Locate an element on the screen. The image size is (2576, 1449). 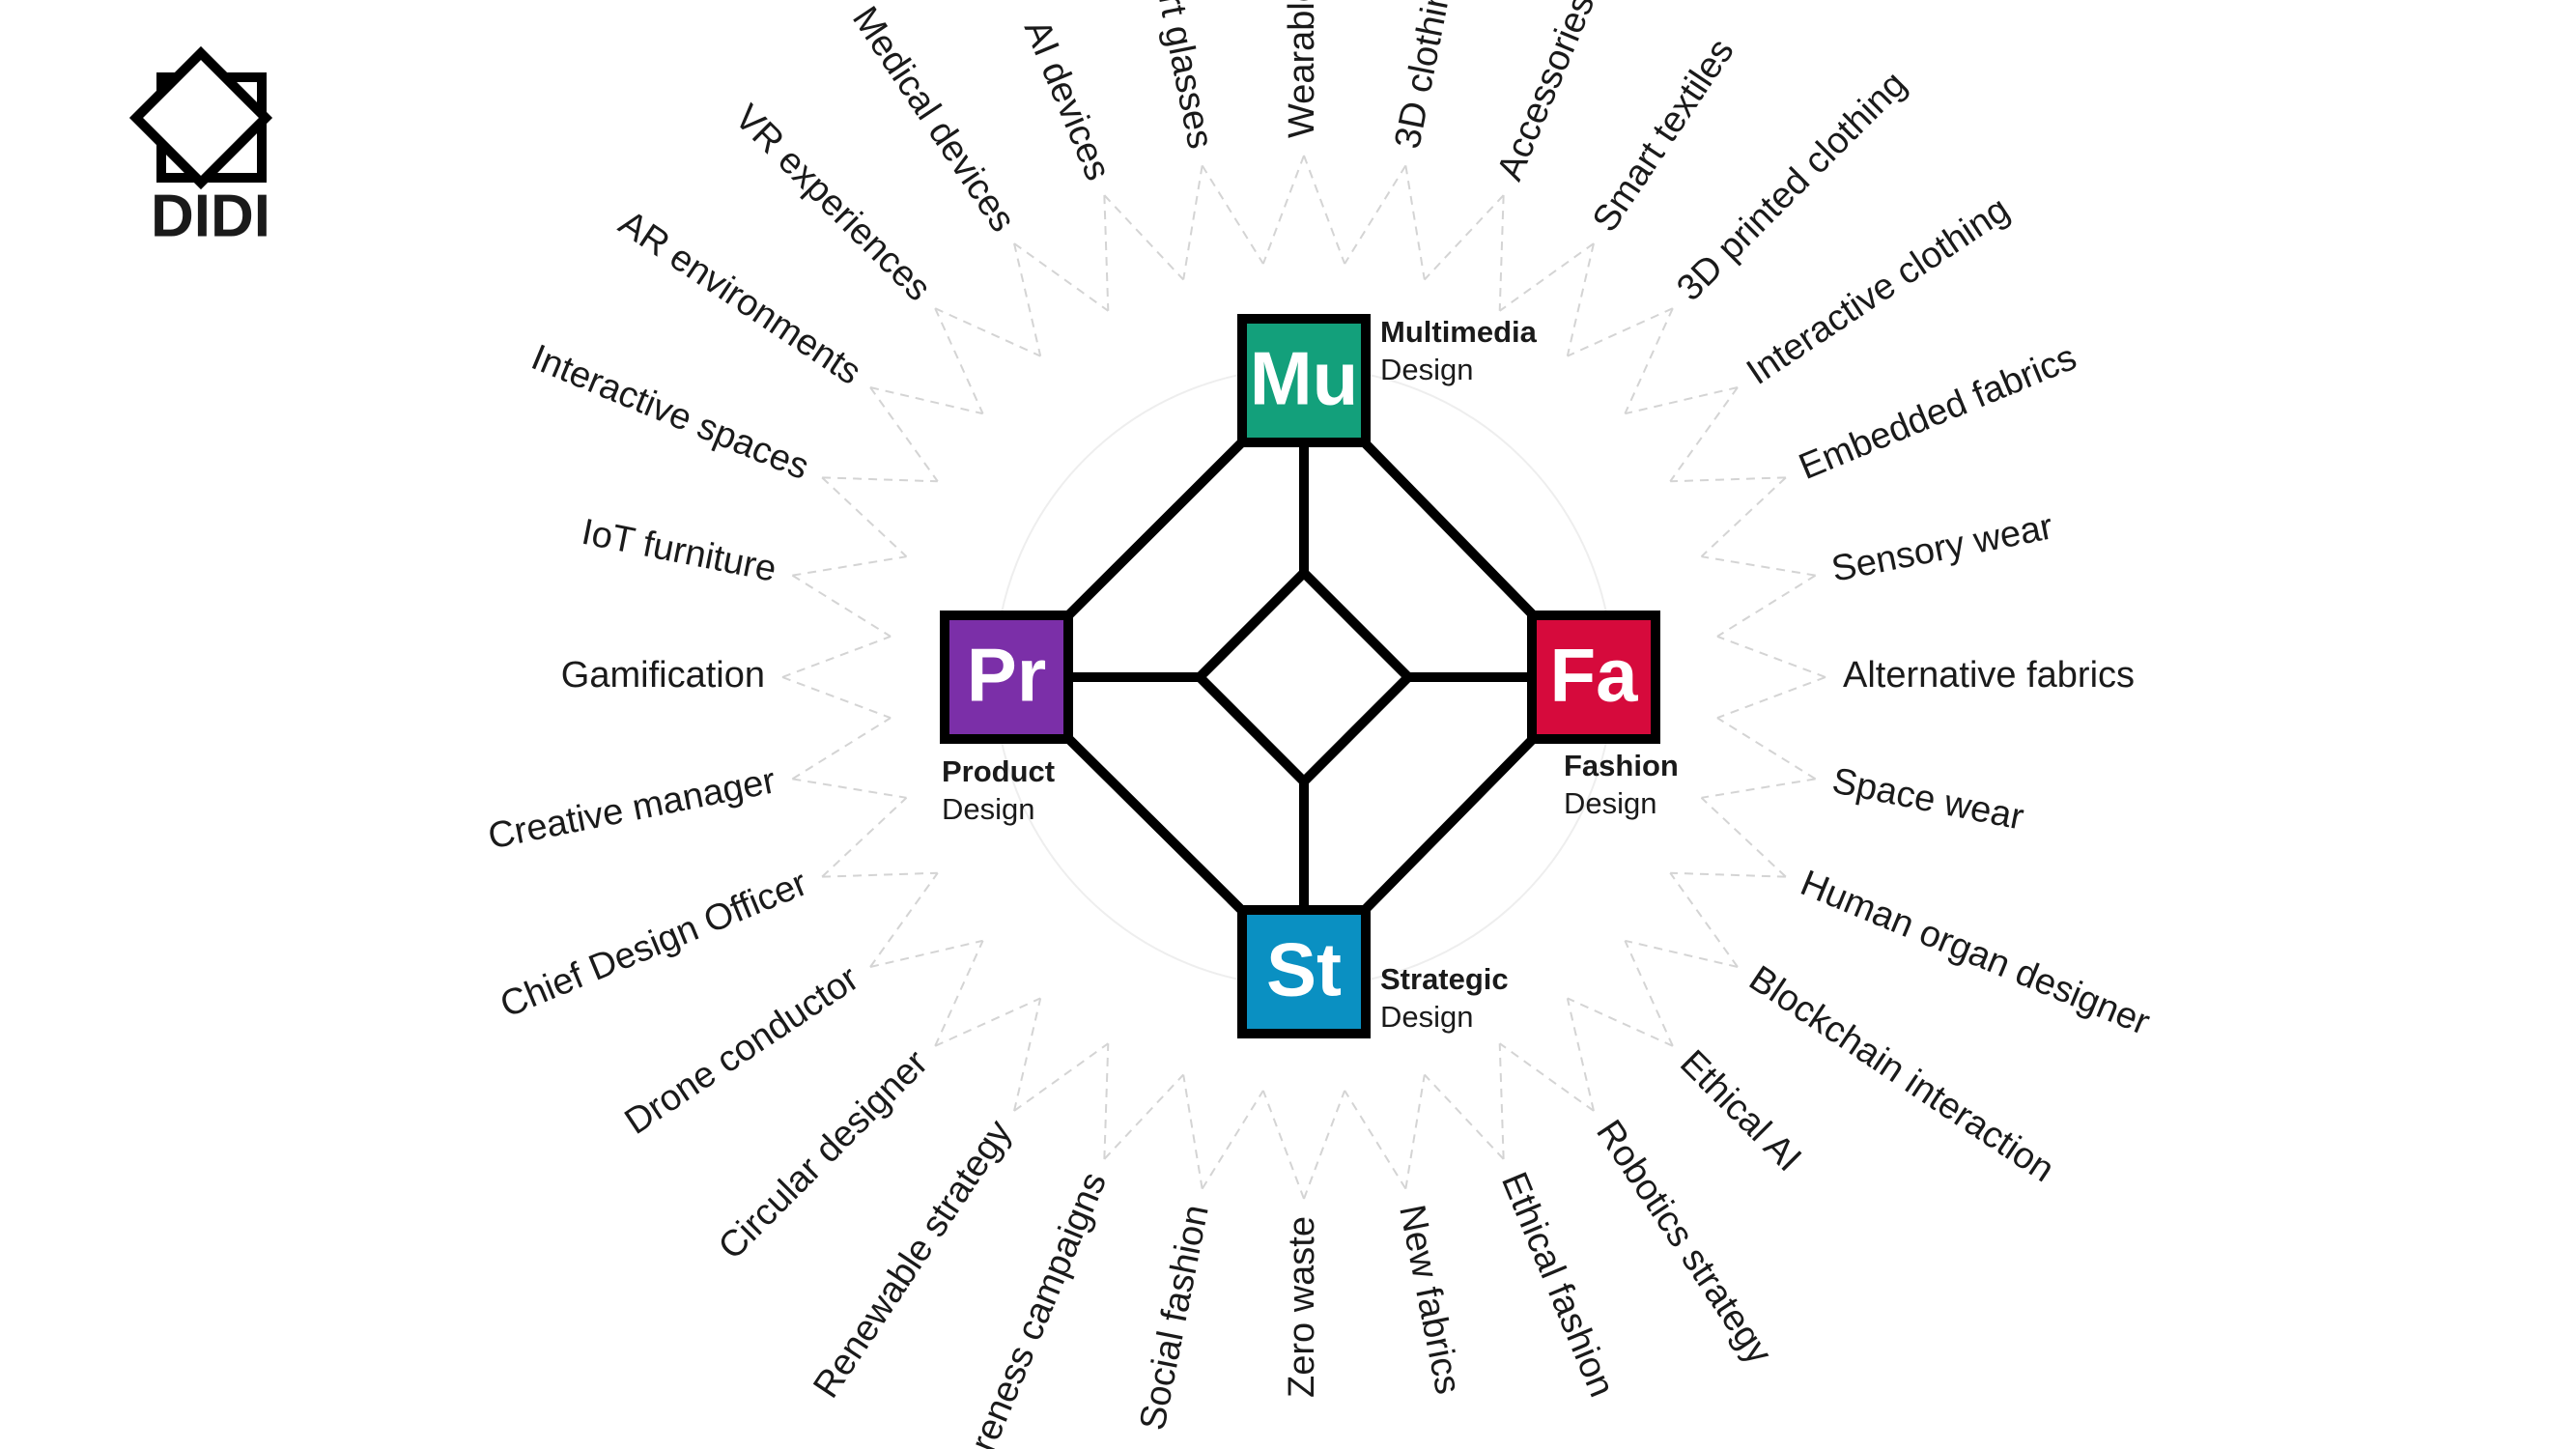
node-title: Strategic is located at coordinates (1444, 979).